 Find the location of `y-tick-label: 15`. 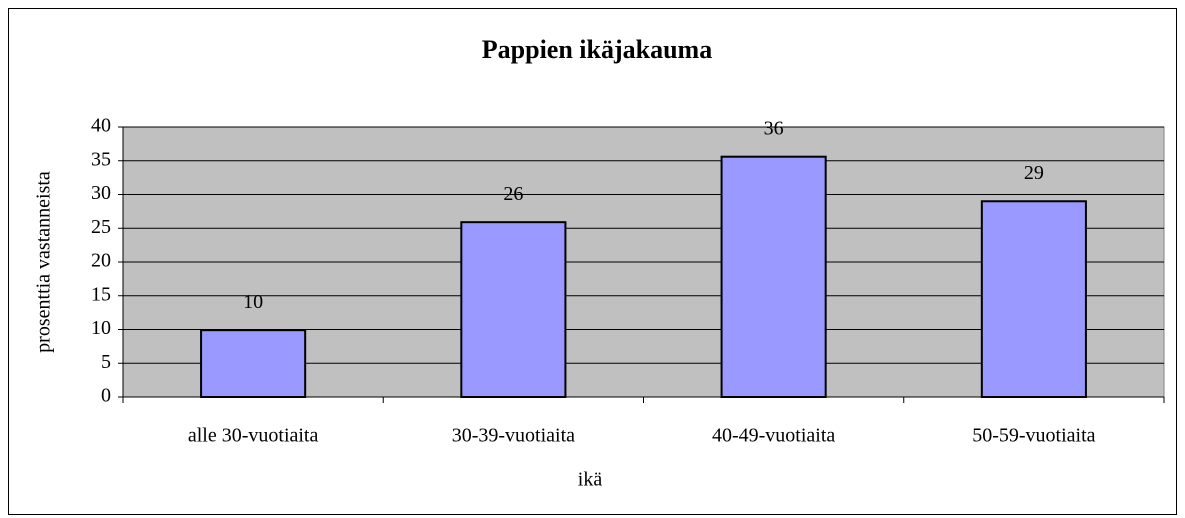

y-tick-label: 15 is located at coordinates (101, 294).